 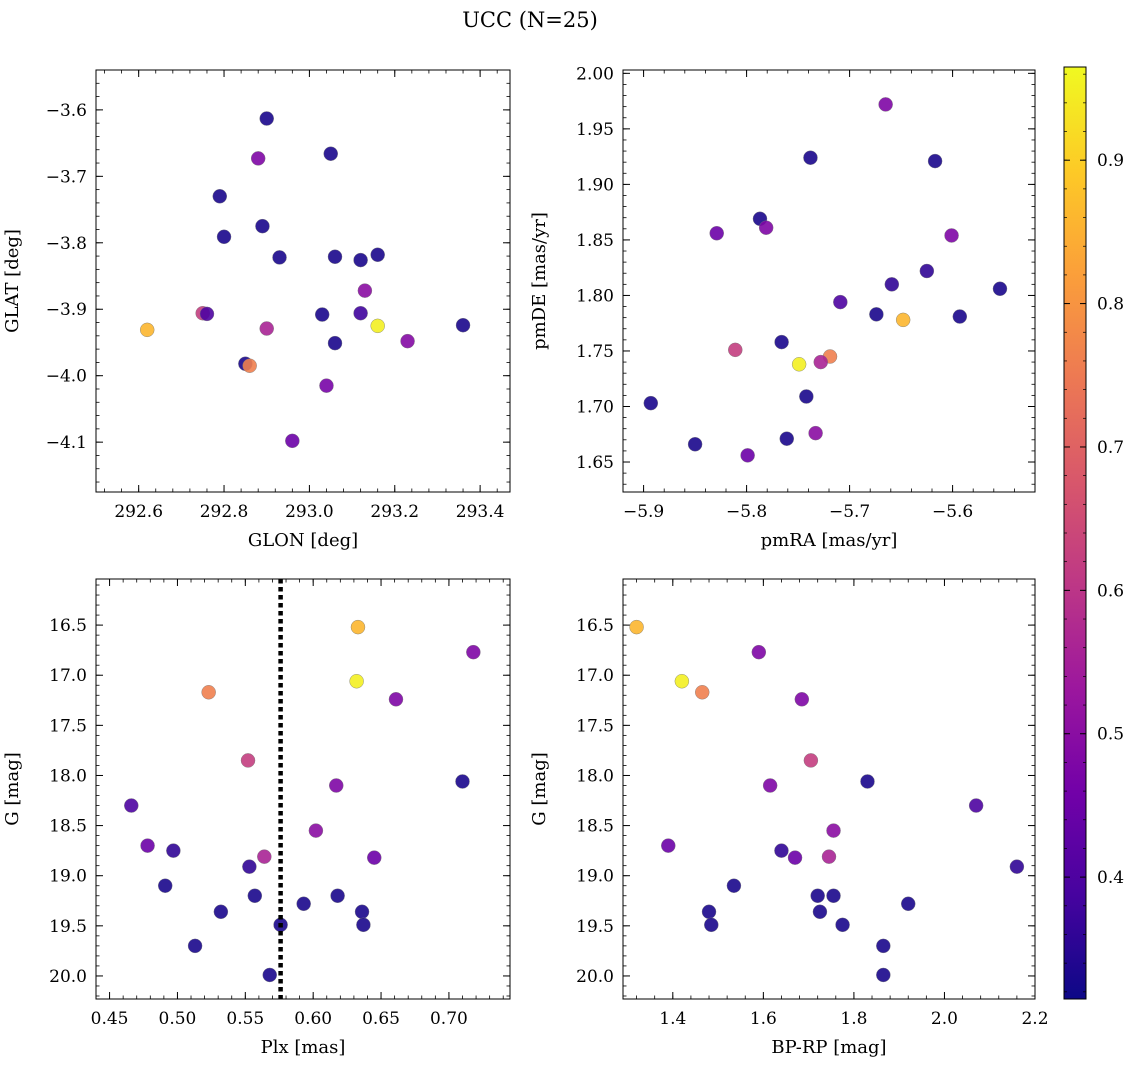 What do you see at coordinates (853, 1019) in the screenshot?
I see `x-tick-label: 1.8` at bounding box center [853, 1019].